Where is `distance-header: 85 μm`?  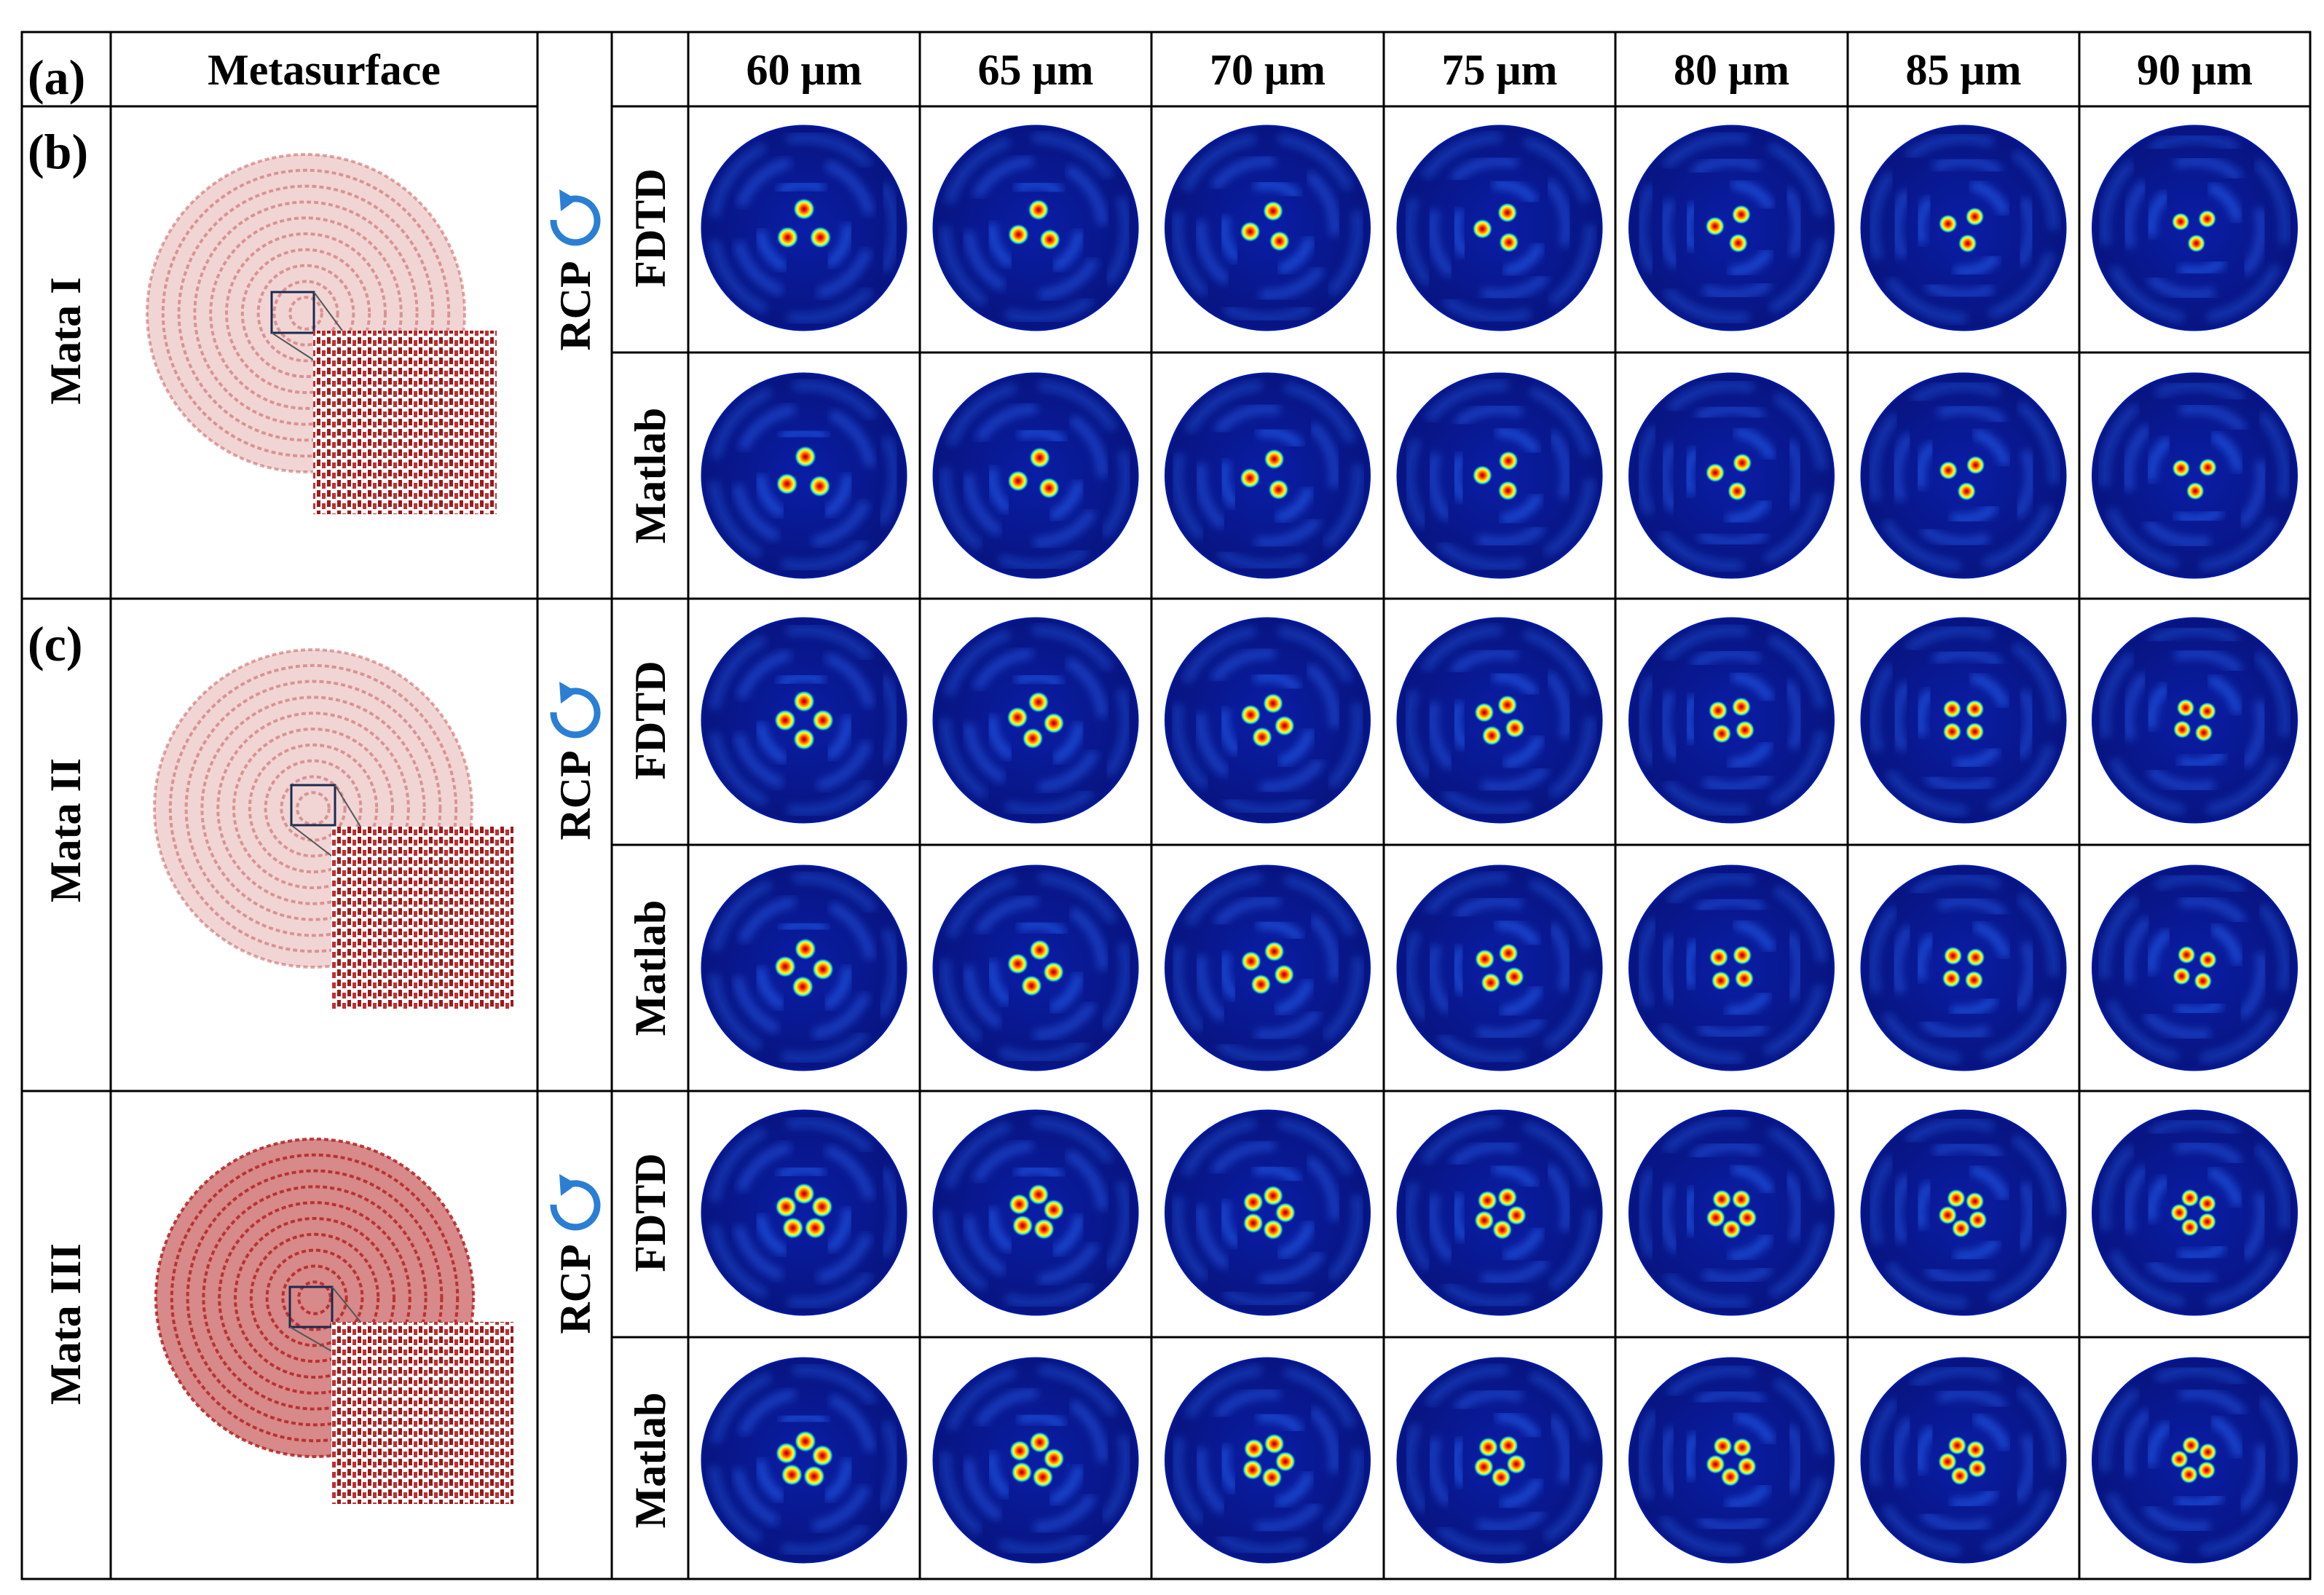 distance-header: 85 μm is located at coordinates (1963, 70).